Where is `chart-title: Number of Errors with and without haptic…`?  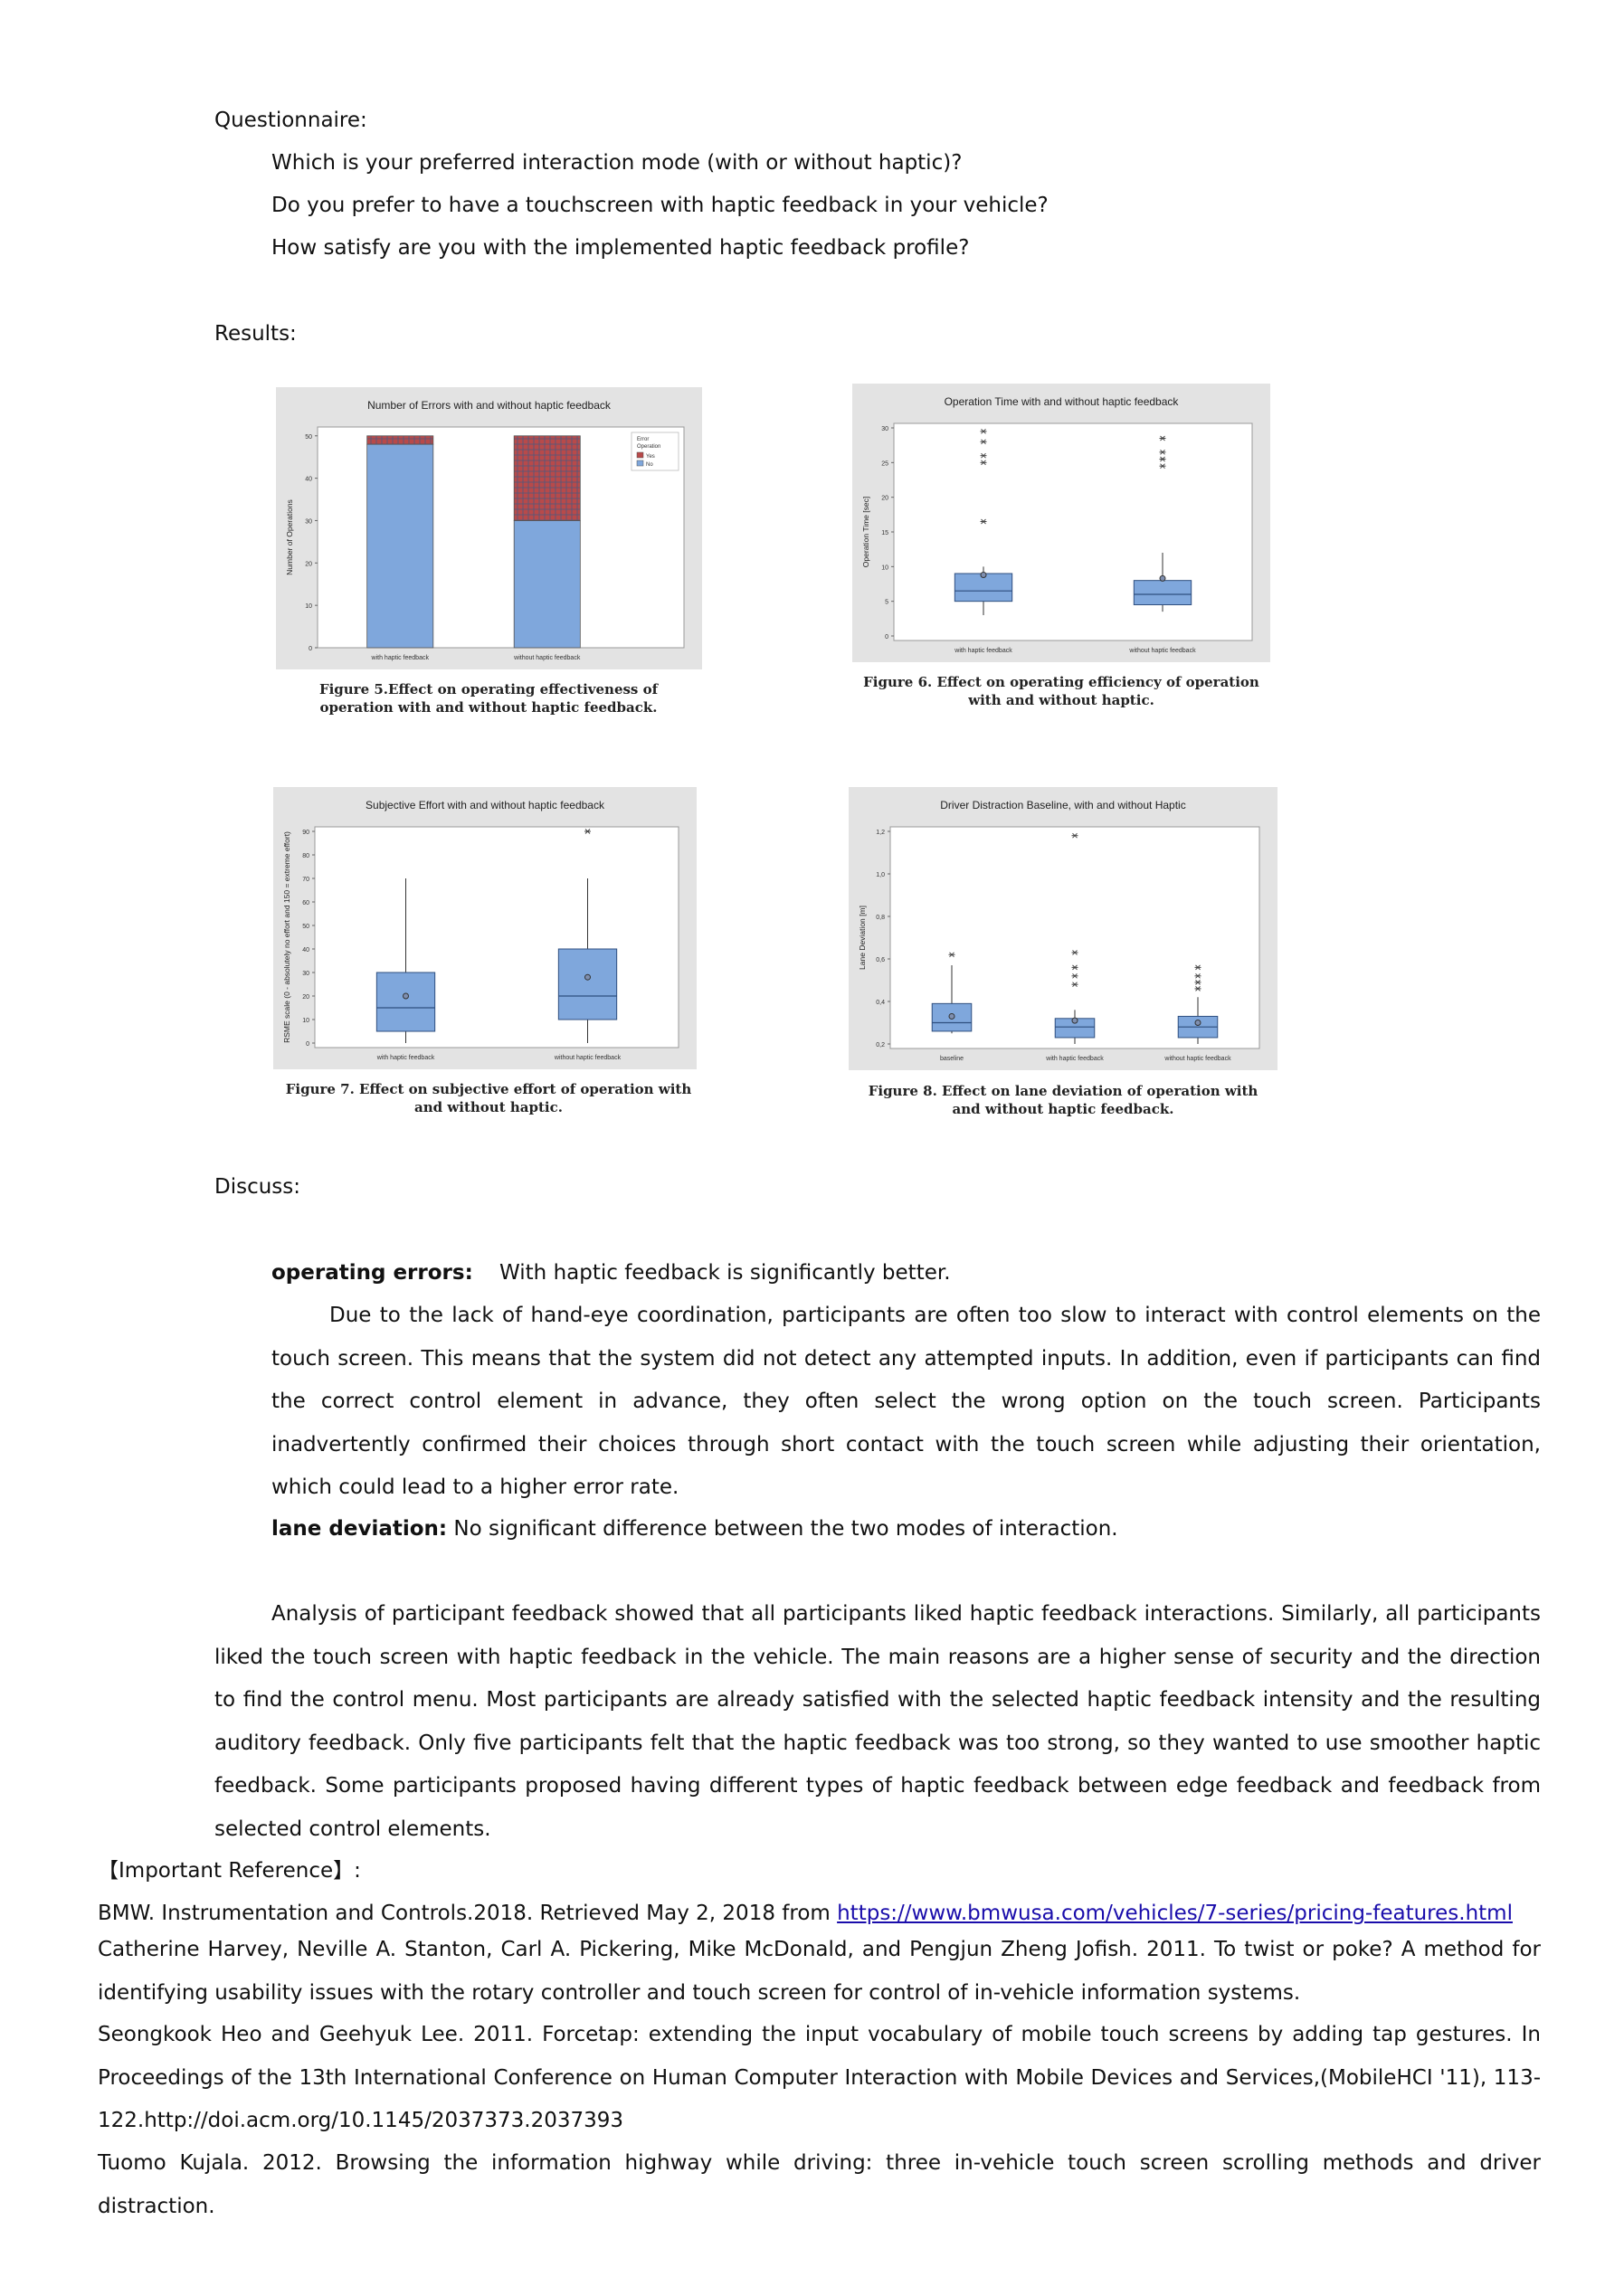
chart-title: Number of Errors with and without haptic… is located at coordinates (490, 405).